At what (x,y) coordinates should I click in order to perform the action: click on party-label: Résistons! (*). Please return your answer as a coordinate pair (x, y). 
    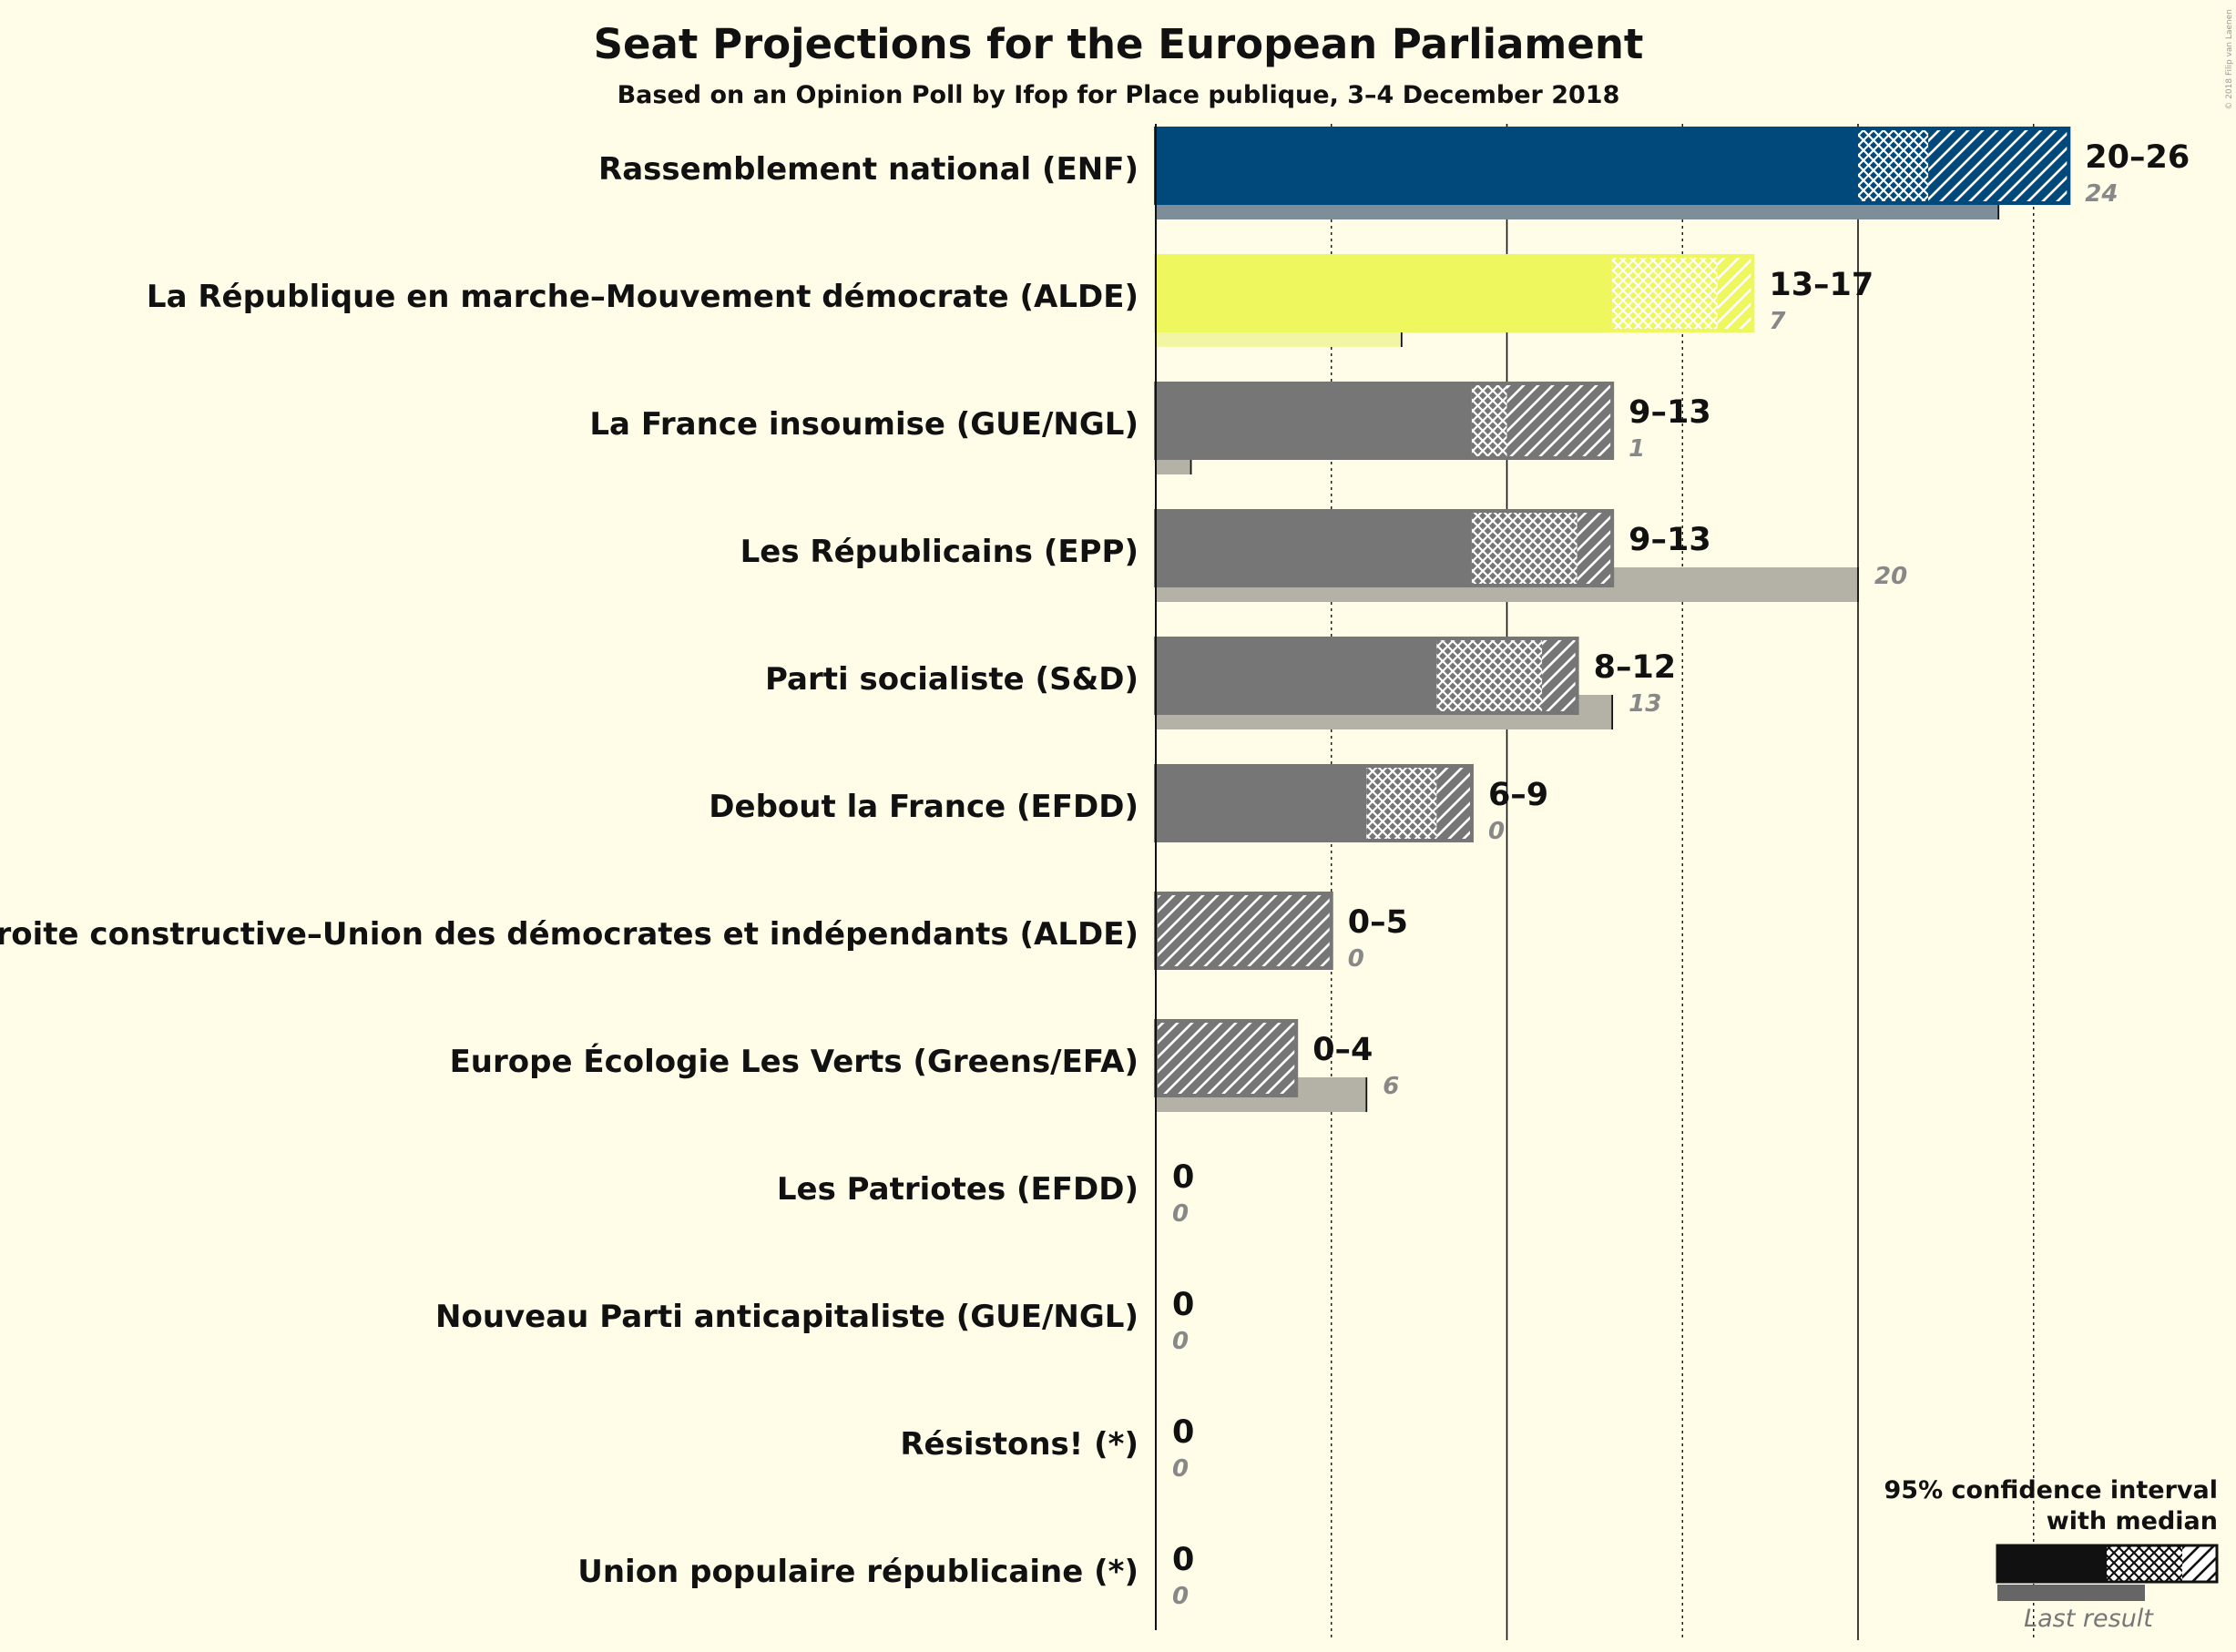
    Looking at the image, I should click on (1019, 1444).